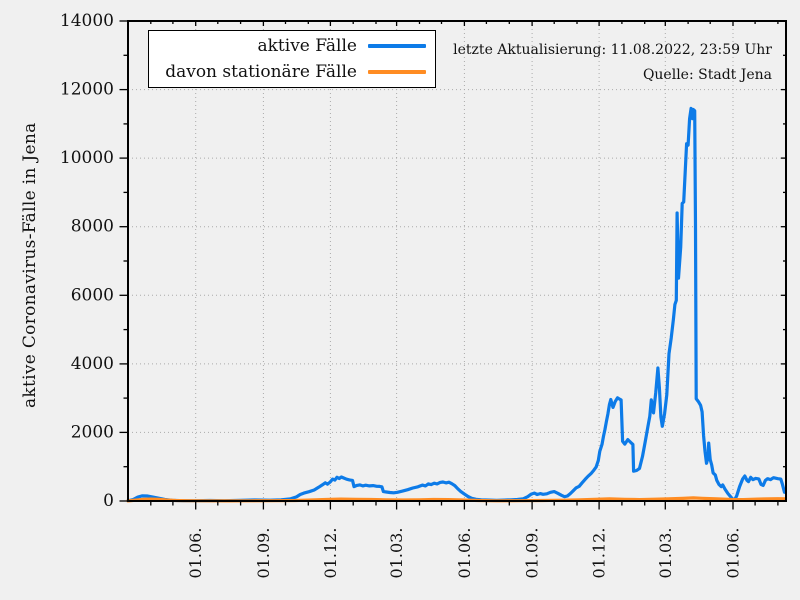  What do you see at coordinates (397, 46) in the screenshot?
I see `legend-line-swatch-blue` at bounding box center [397, 46].